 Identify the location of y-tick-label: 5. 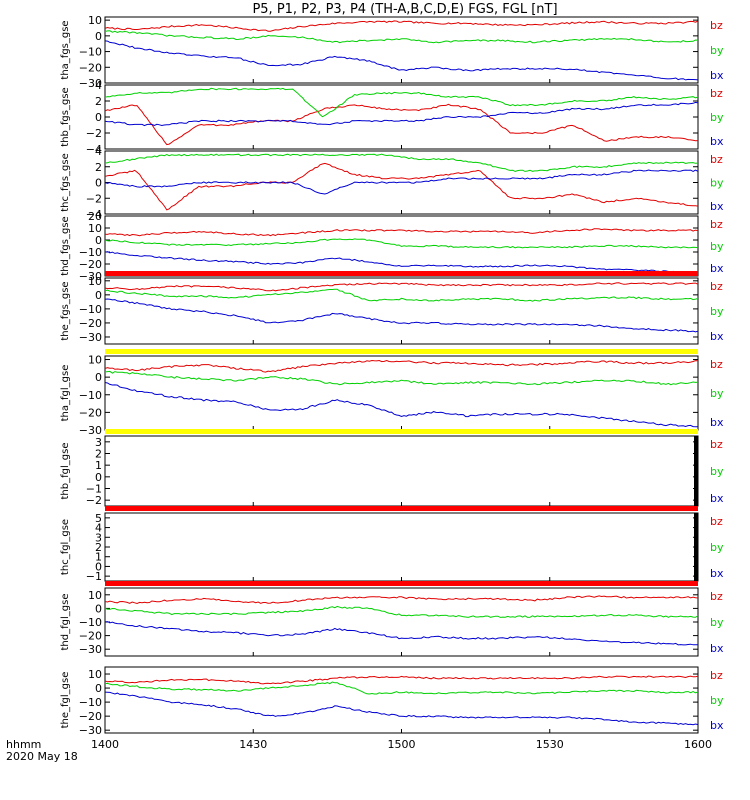
(98, 518).